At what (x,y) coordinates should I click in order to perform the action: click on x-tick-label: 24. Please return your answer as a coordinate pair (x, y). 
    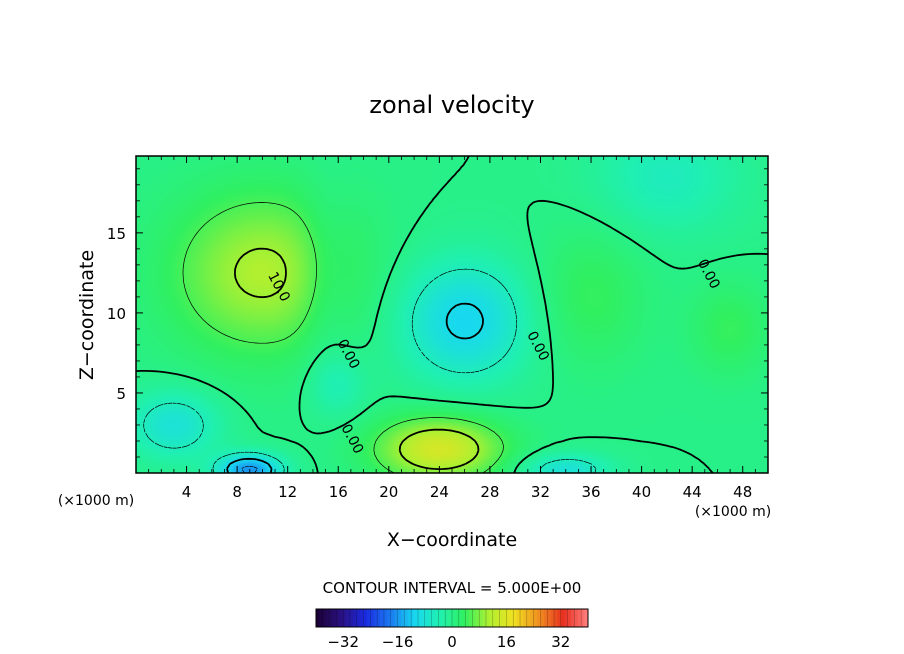
    Looking at the image, I should click on (439, 492).